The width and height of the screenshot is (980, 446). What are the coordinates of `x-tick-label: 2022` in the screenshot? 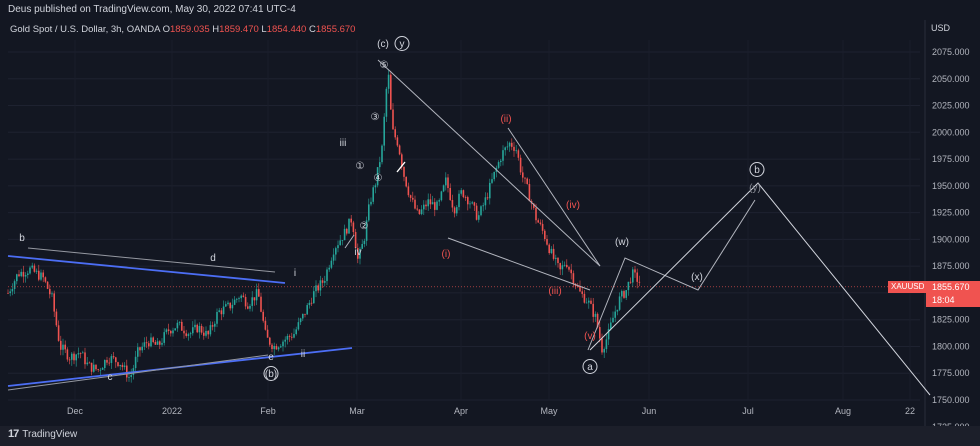 It's located at (172, 411).